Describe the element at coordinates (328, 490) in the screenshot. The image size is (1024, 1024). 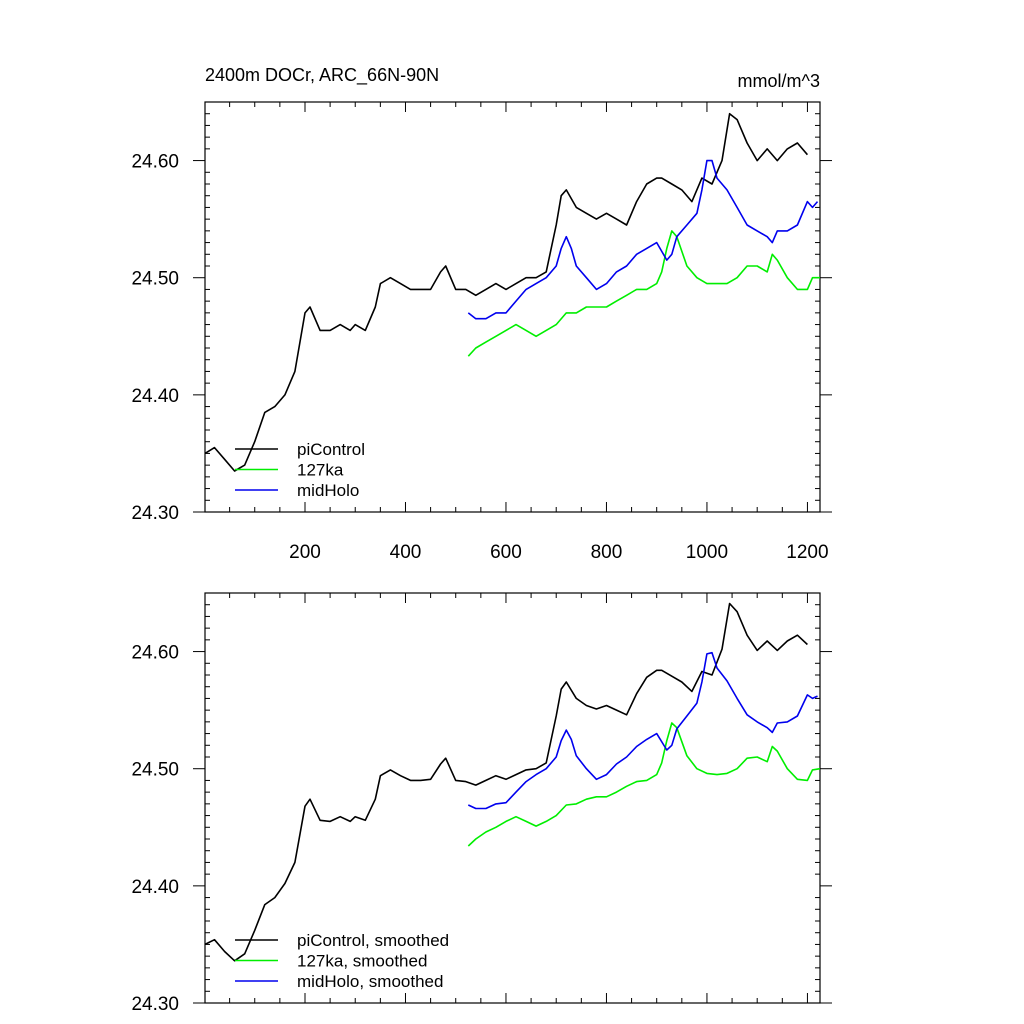
I see `legend-label: midHolo` at that location.